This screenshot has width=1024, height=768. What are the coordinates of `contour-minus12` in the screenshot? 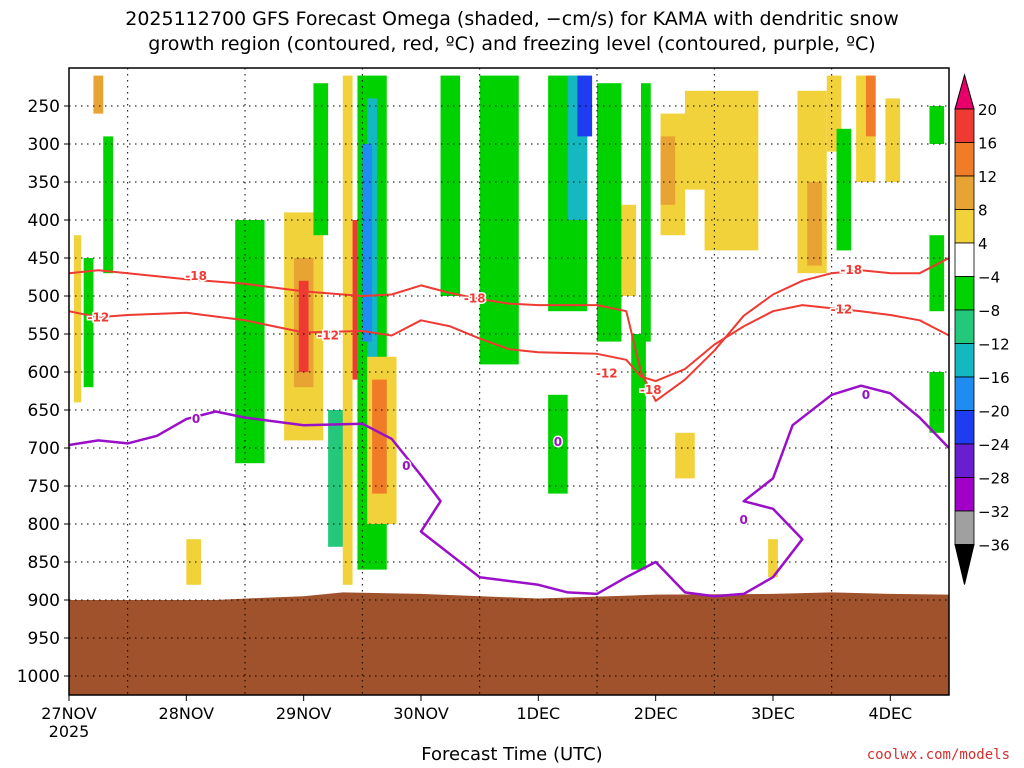 It's located at (509, 343).